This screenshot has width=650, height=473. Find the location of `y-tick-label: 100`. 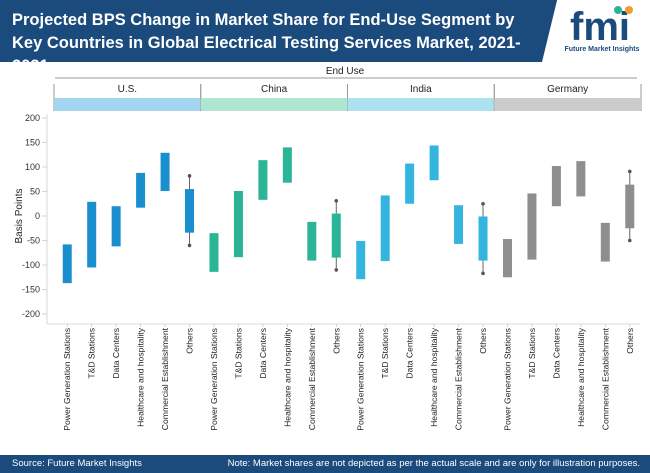

y-tick-label: 100 is located at coordinates (32, 167).